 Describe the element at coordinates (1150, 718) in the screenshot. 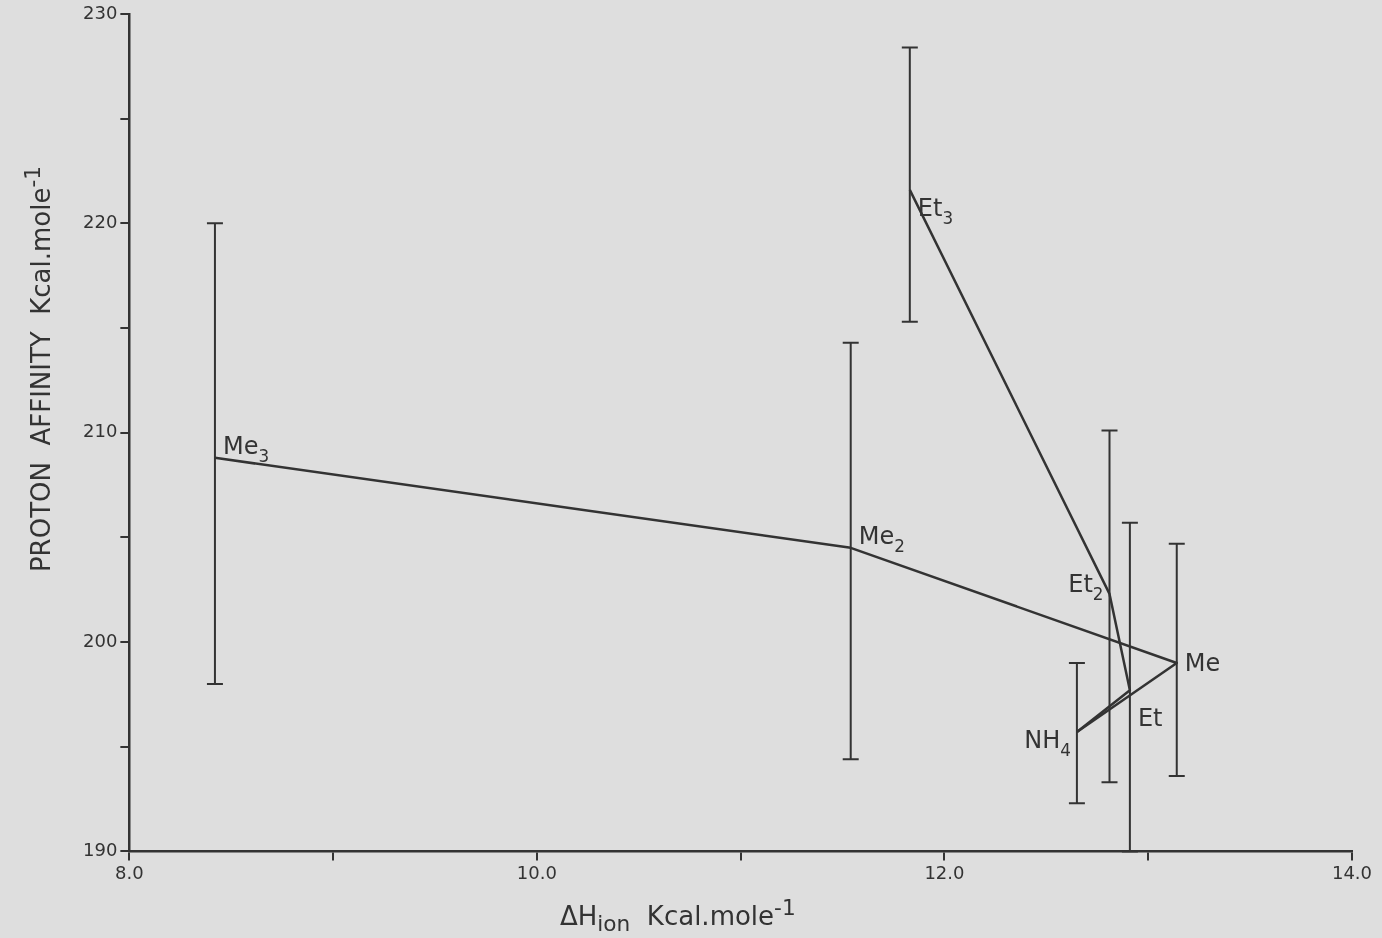

I see `annotation: Et` at that location.